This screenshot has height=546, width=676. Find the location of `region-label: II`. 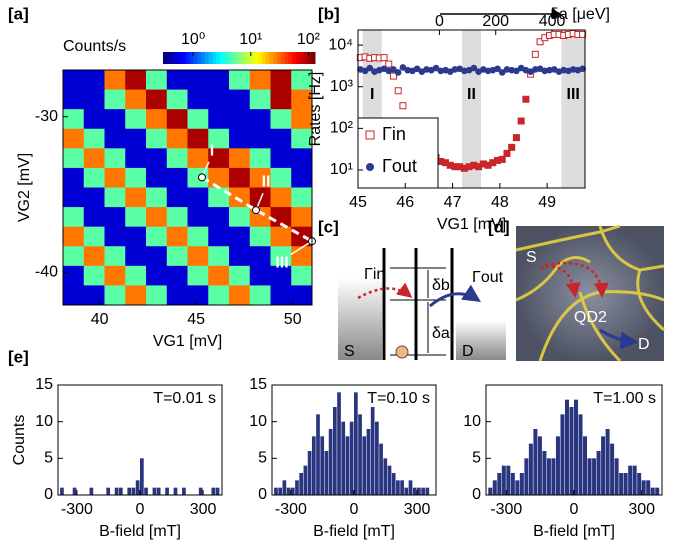

region-label: II is located at coordinates (471, 94).